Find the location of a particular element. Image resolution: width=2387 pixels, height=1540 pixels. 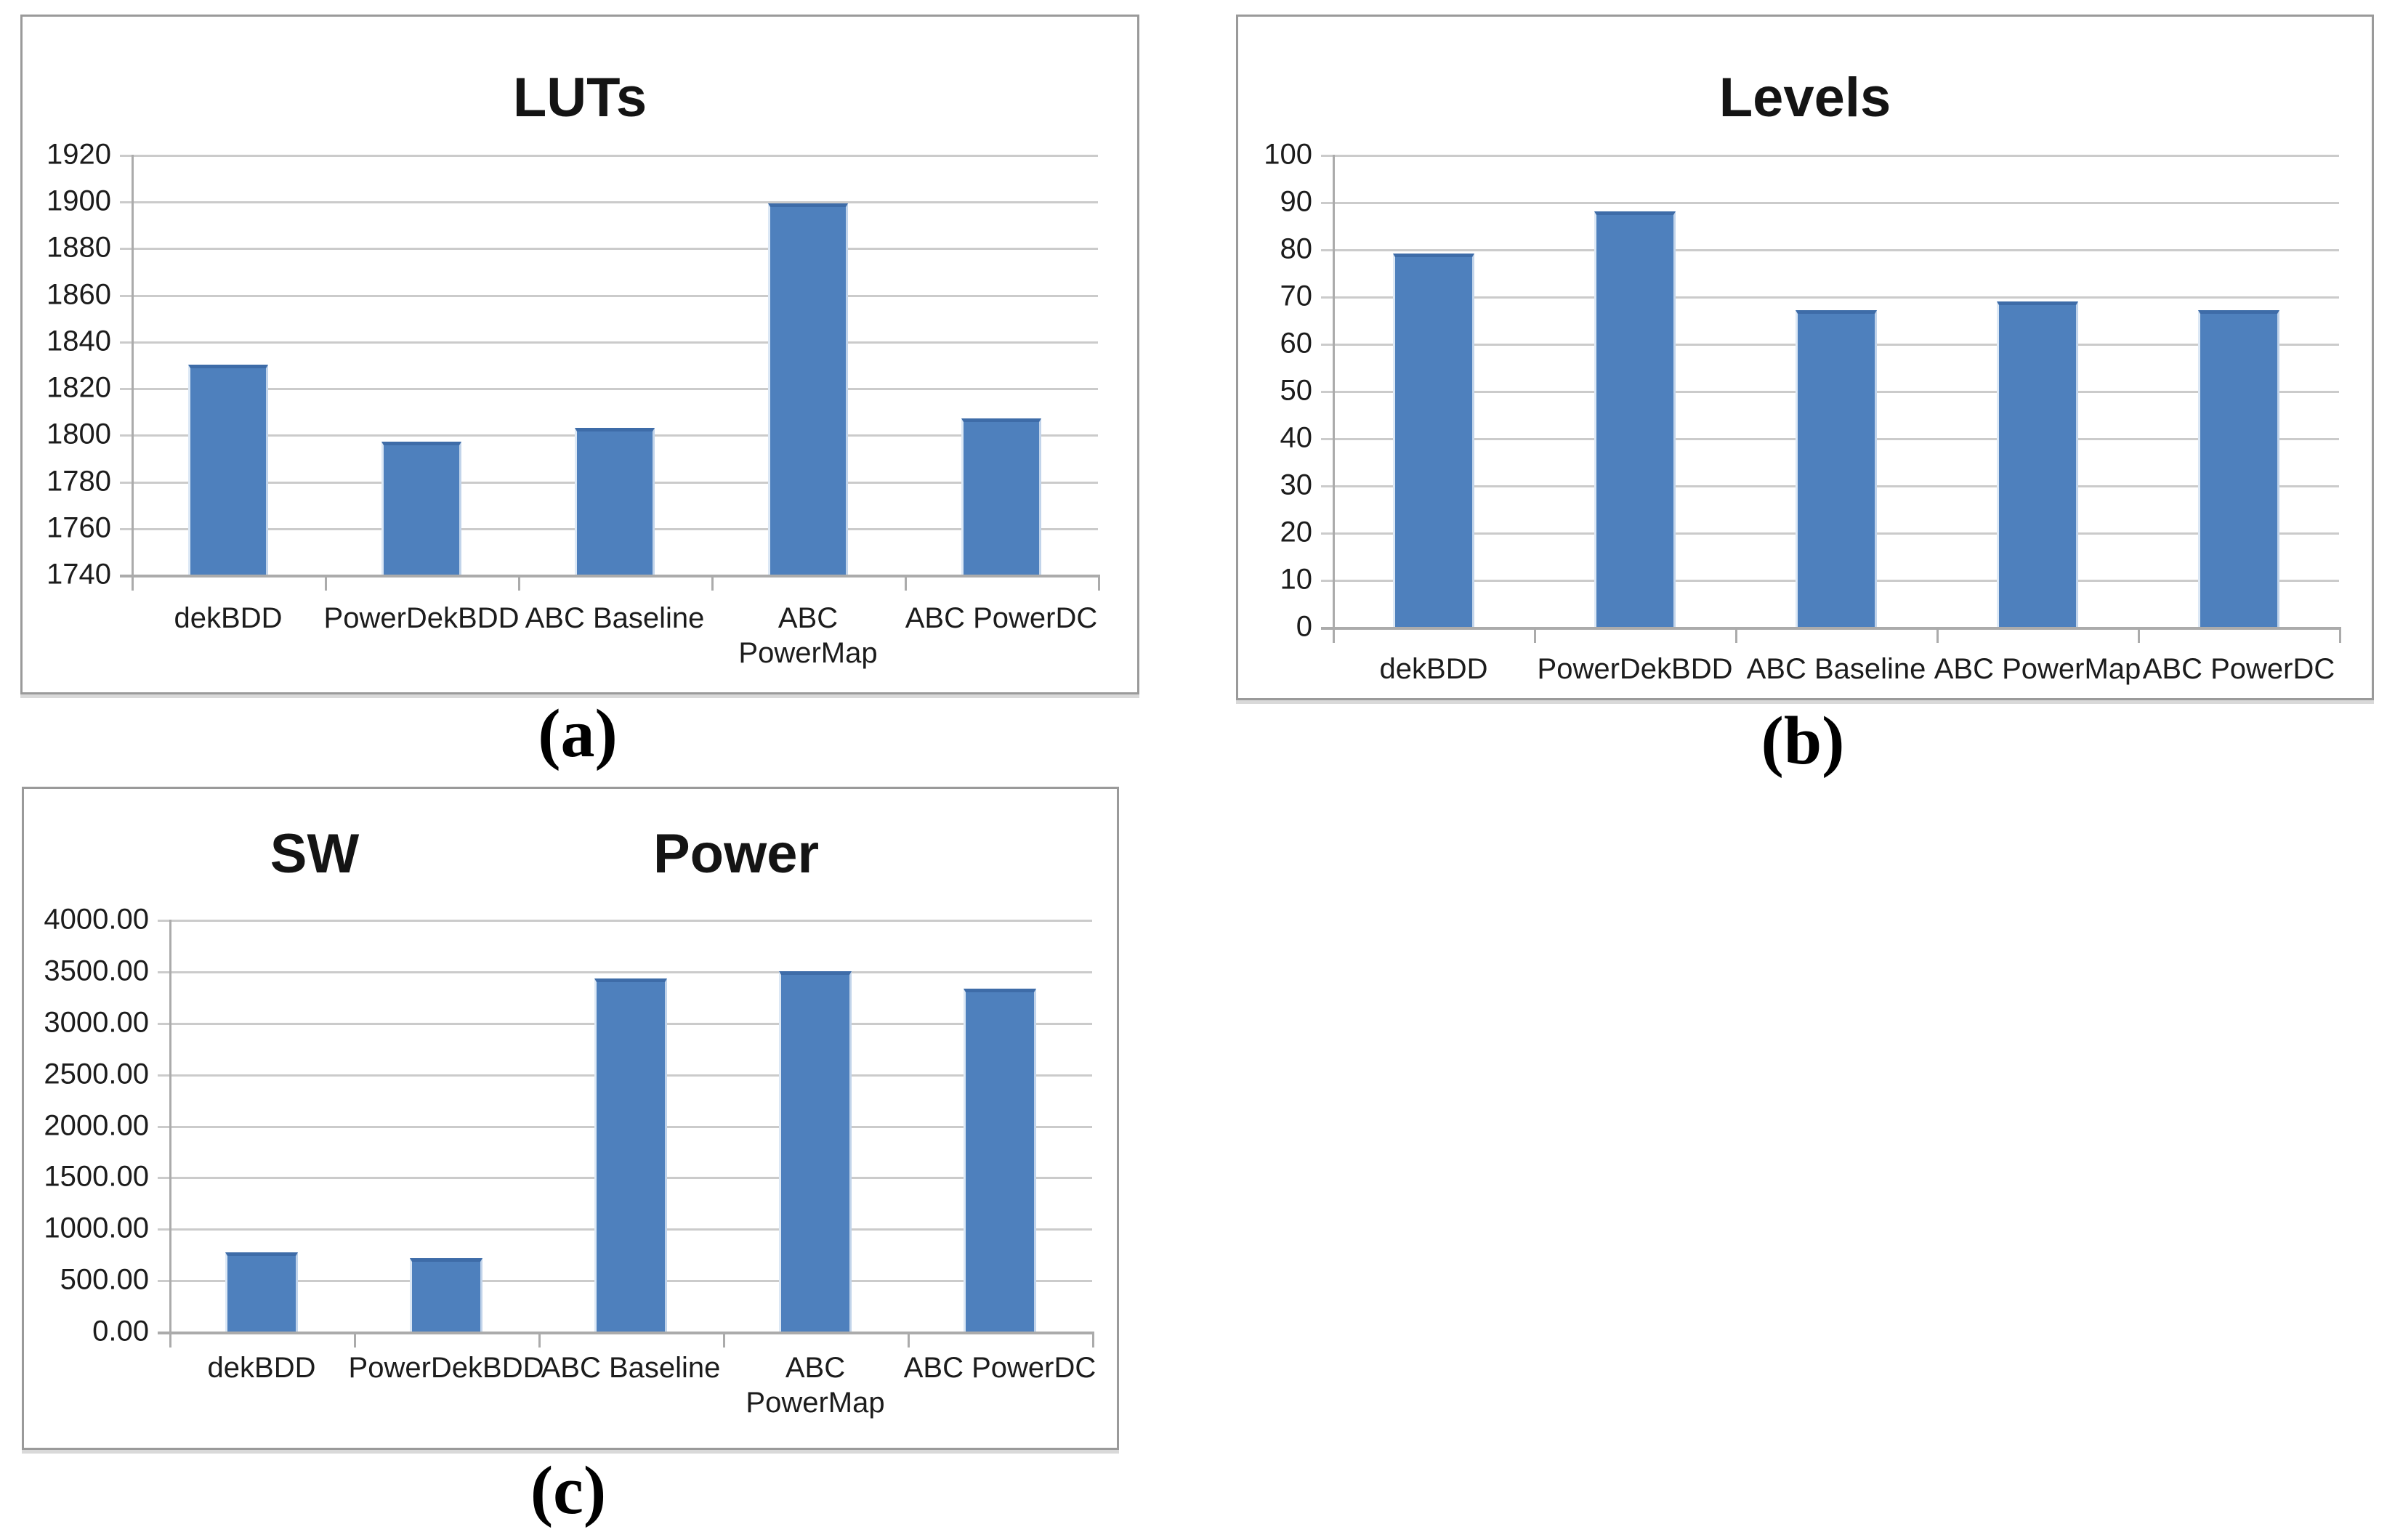

y-axis-tick-label: 100 is located at coordinates (1288, 154).